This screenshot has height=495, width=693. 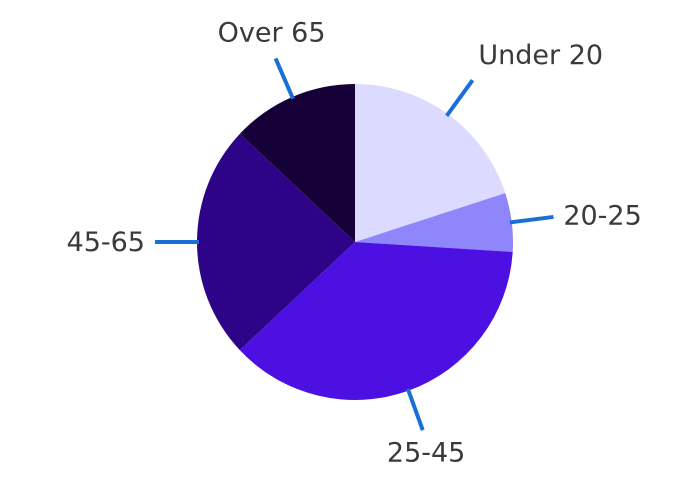 What do you see at coordinates (272, 32) in the screenshot?
I see `slice-label-over-65: Over 65` at bounding box center [272, 32].